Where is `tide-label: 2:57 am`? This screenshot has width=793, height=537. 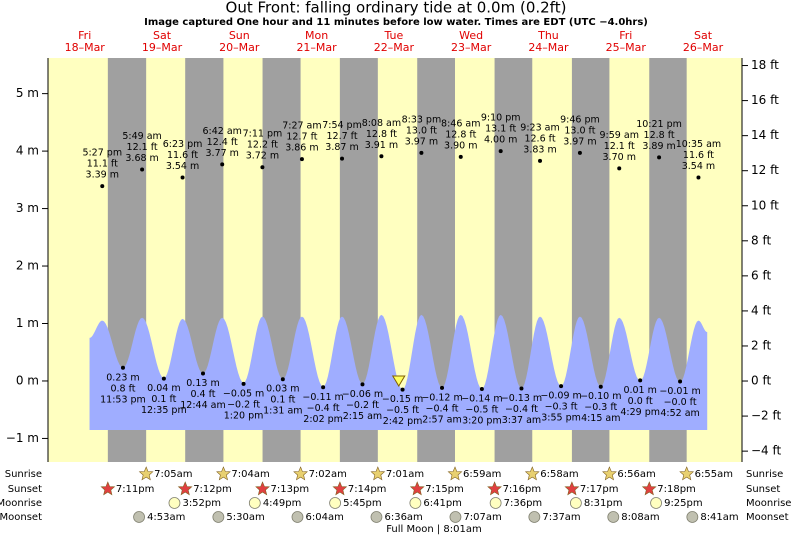 tide-label: 2:57 am is located at coordinates (441, 419).